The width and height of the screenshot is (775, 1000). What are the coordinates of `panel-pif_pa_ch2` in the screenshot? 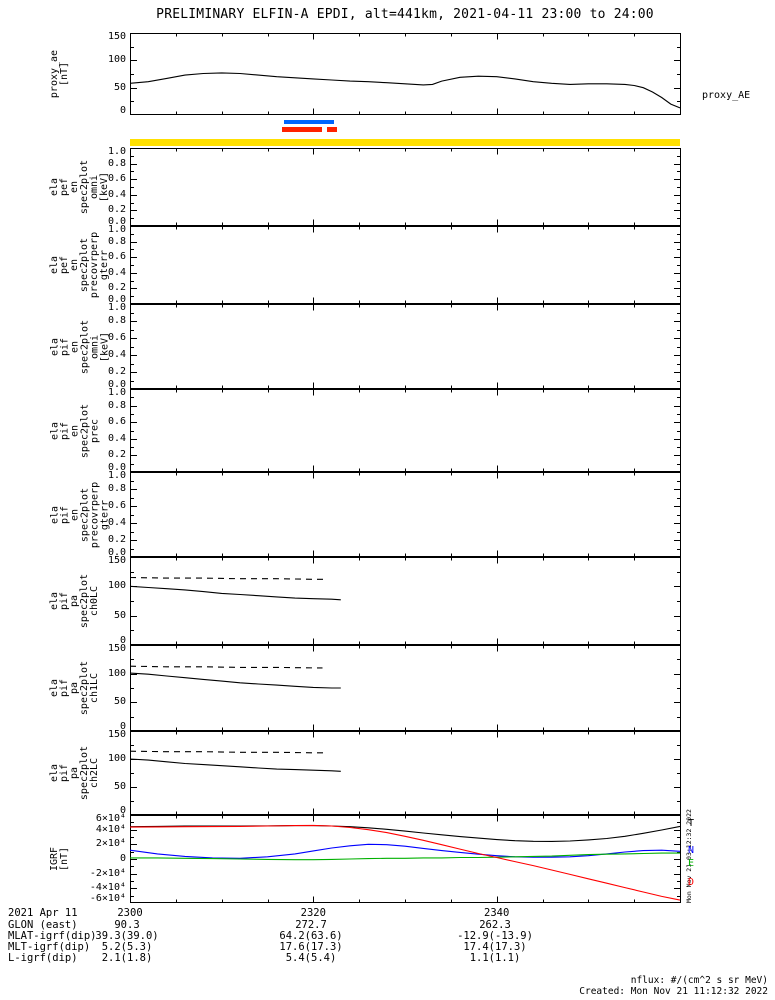 It's located at (405, 773).